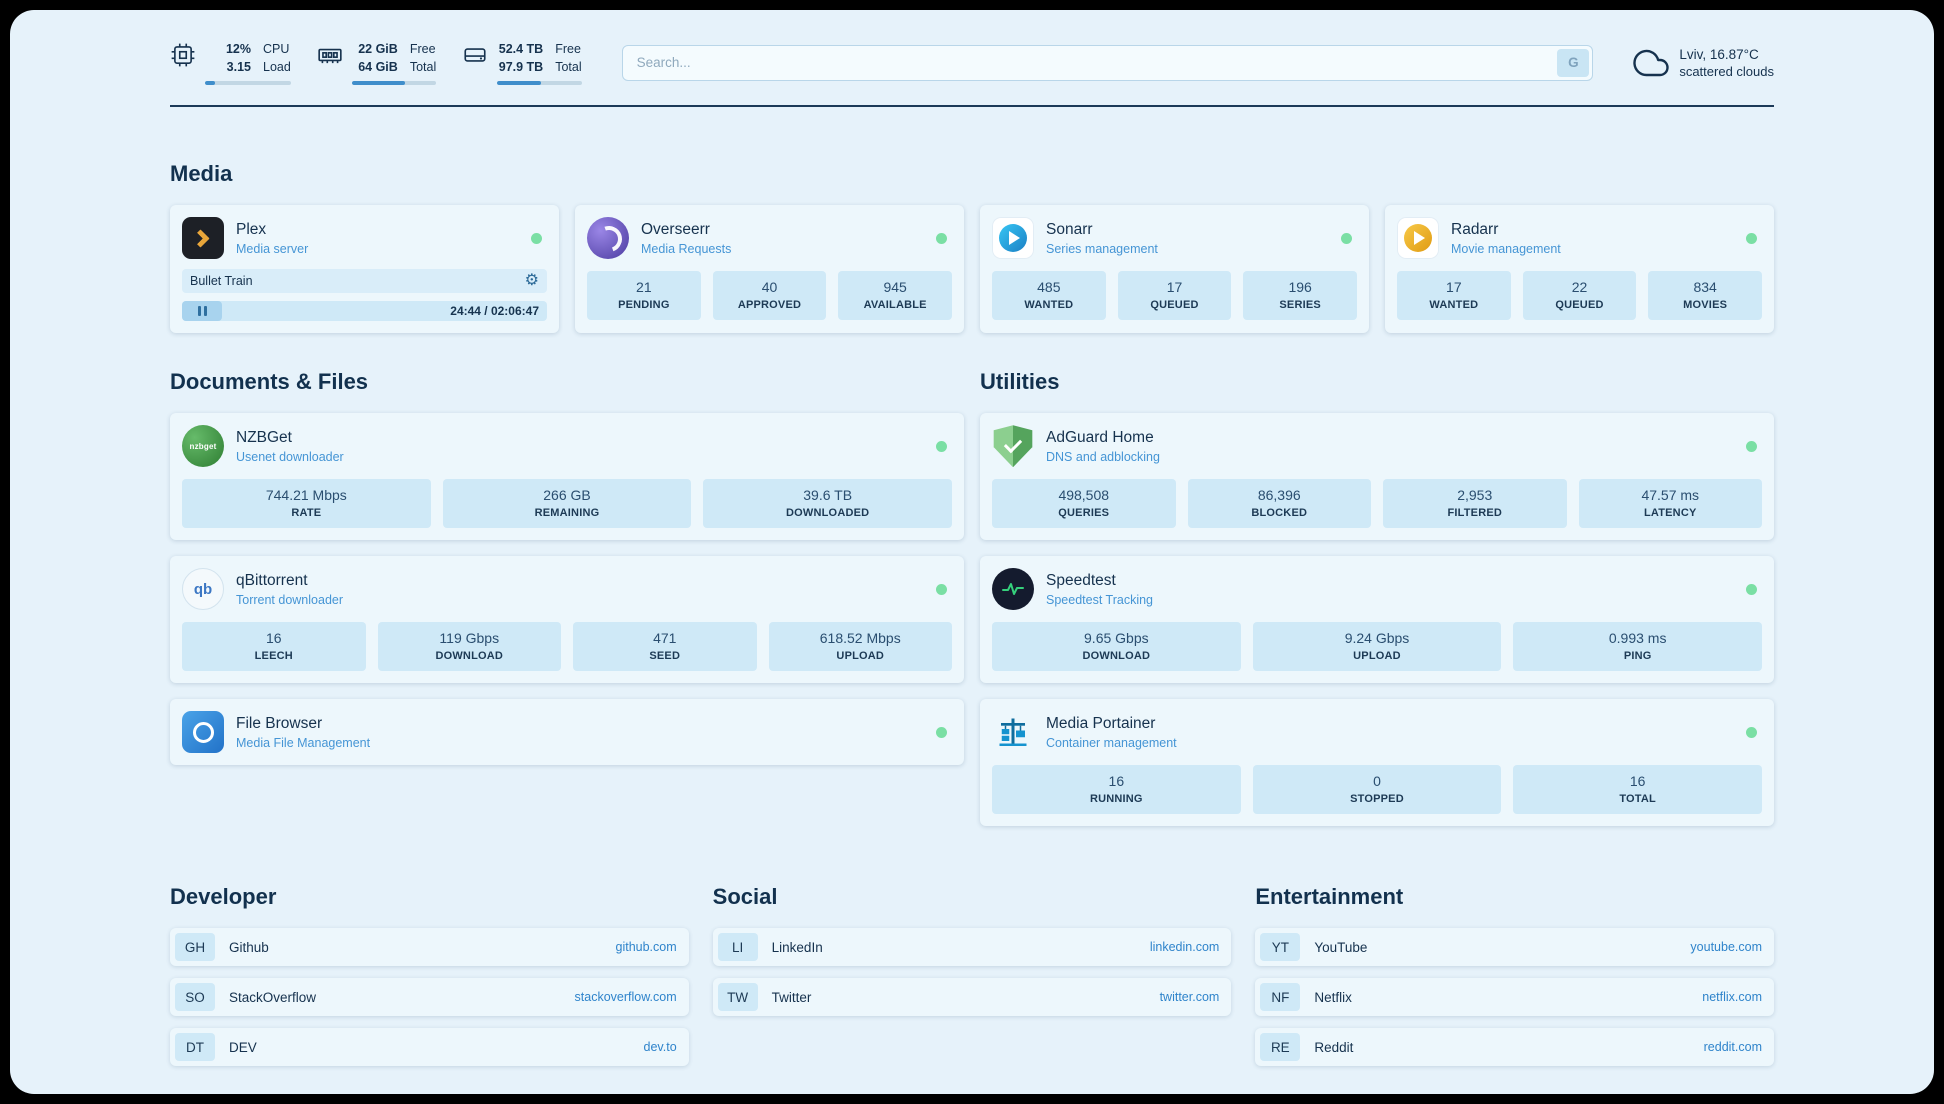 This screenshot has height=1104, width=1944. I want to click on stat-queued: 17 QUEUED, so click(1174, 296).